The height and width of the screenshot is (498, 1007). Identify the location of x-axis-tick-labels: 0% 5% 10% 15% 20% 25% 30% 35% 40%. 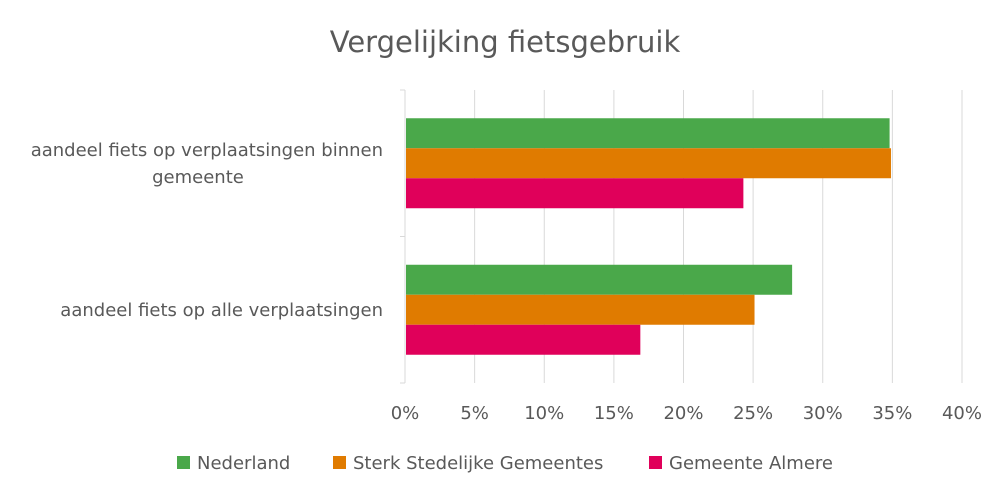
(686, 413).